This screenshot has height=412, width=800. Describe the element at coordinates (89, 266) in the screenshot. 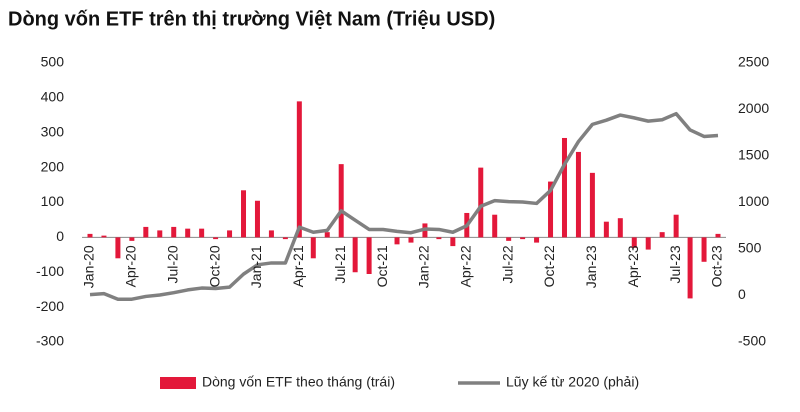

I see `x-tick-label: Jan-20` at that location.